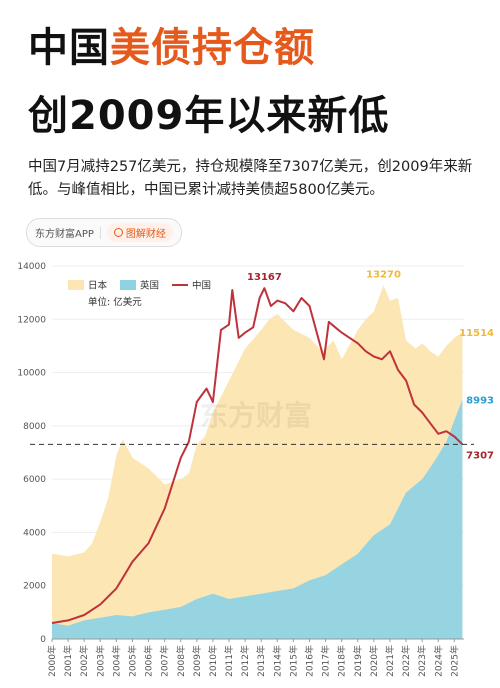 This screenshot has width=500, height=688. What do you see at coordinates (98, 286) in the screenshot?
I see `legend-label: 日本` at bounding box center [98, 286].